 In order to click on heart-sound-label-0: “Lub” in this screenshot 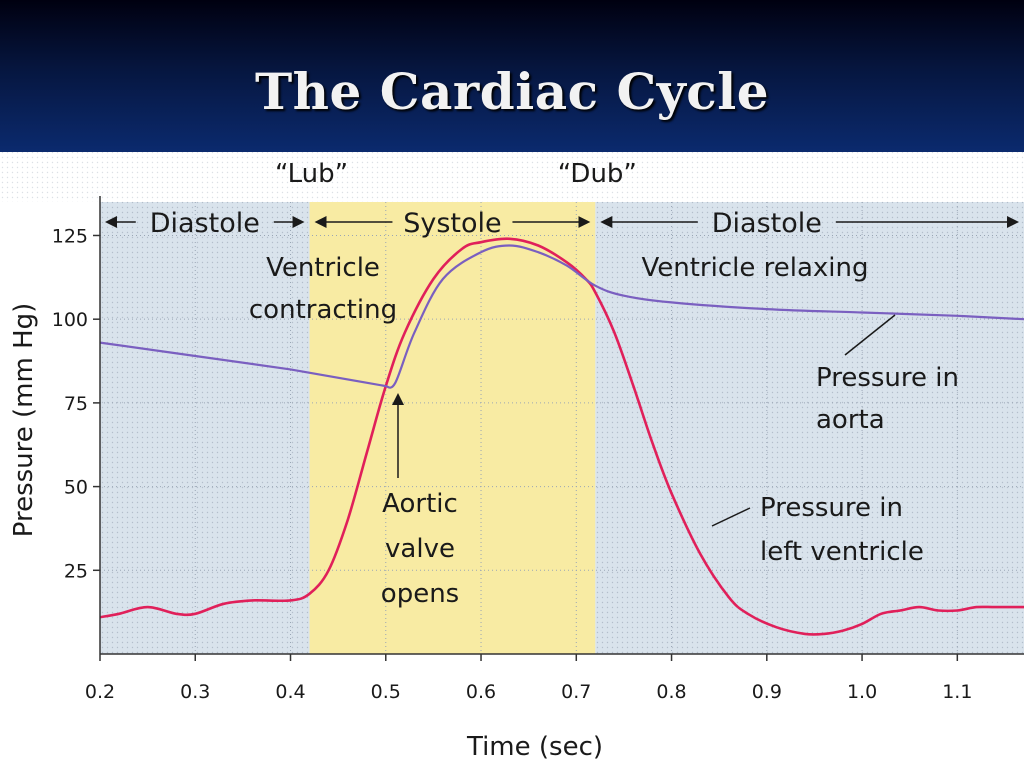, I will do `click(311, 174)`.